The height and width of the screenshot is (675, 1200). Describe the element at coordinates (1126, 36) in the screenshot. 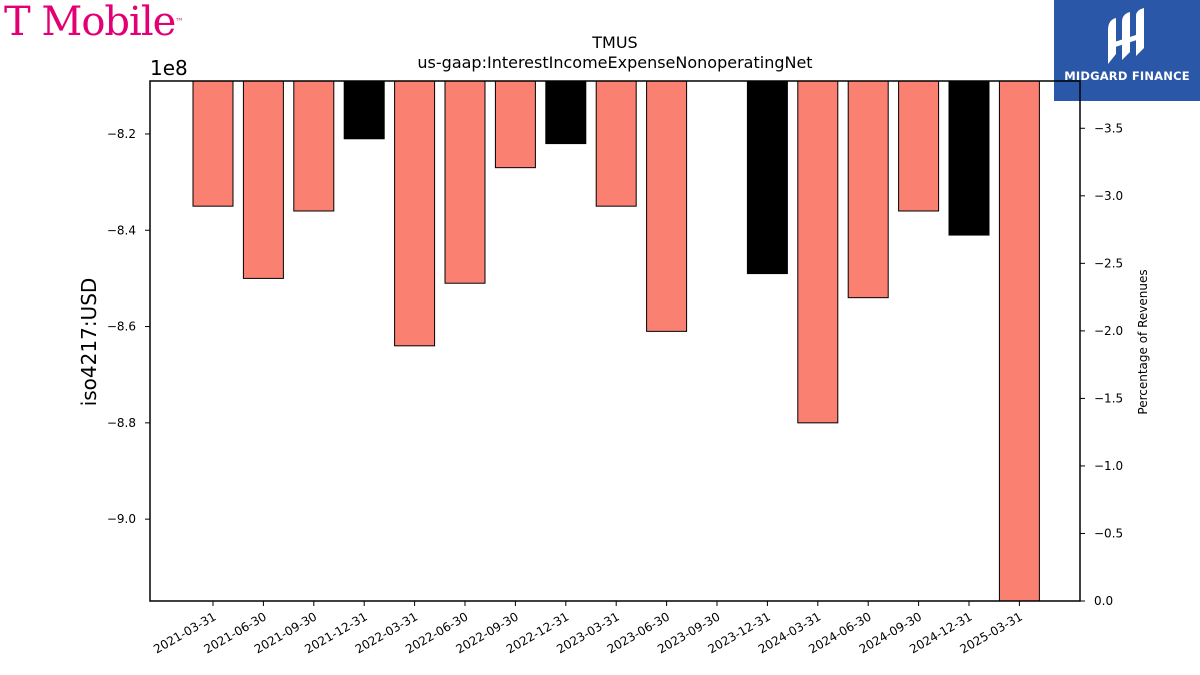

I see `midgard-mark-icon` at that location.